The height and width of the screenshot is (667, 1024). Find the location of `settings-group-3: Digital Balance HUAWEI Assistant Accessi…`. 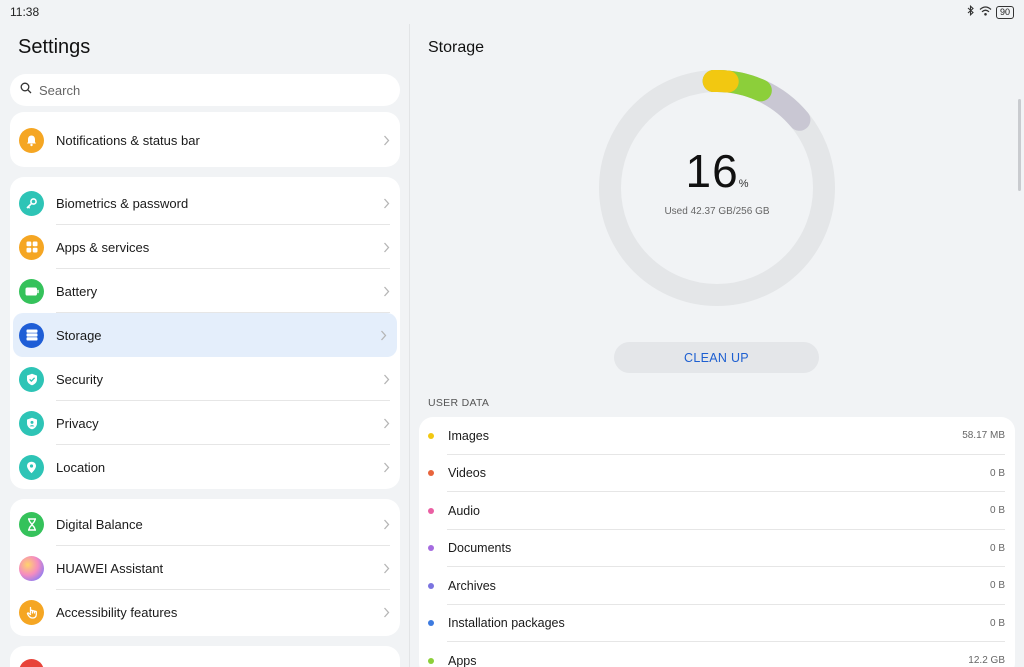

settings-group-3: Digital Balance HUAWEI Assistant Accessi… is located at coordinates (205, 567).